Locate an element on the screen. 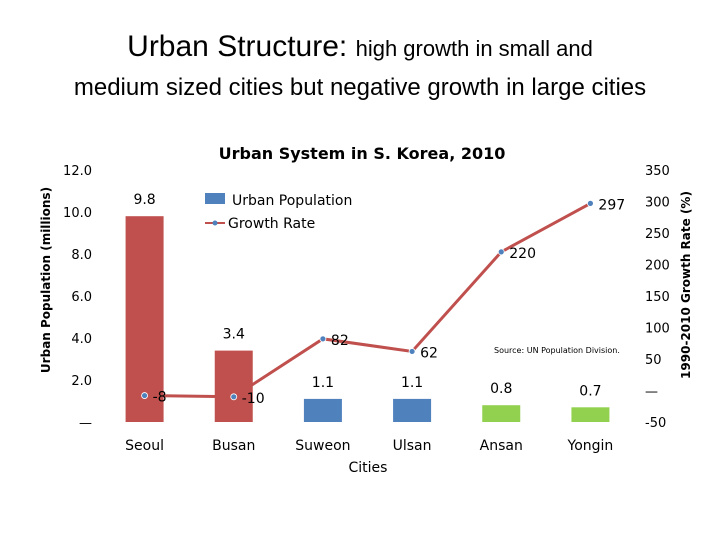  y2-tick-label: 50 is located at coordinates (653, 360).